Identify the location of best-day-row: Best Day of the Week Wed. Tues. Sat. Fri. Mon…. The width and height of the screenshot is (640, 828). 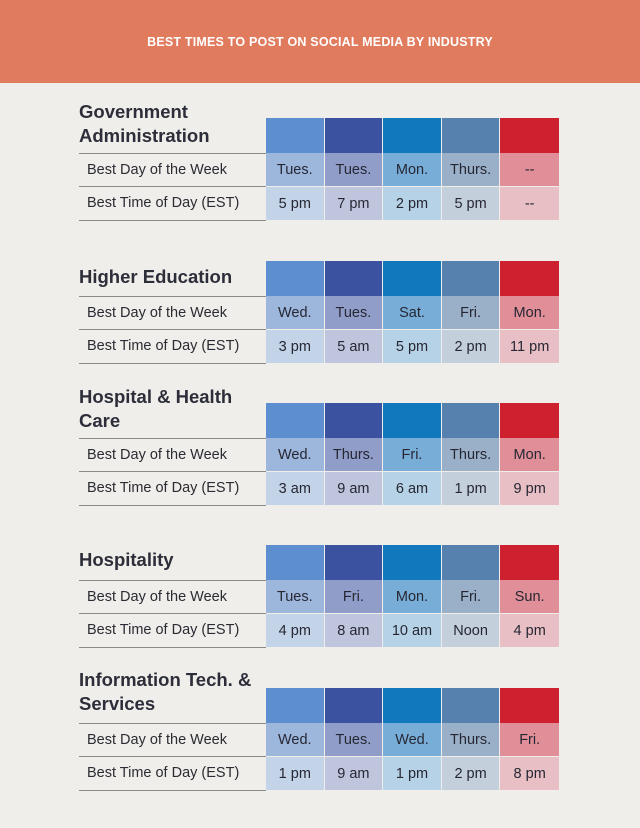
(319, 313).